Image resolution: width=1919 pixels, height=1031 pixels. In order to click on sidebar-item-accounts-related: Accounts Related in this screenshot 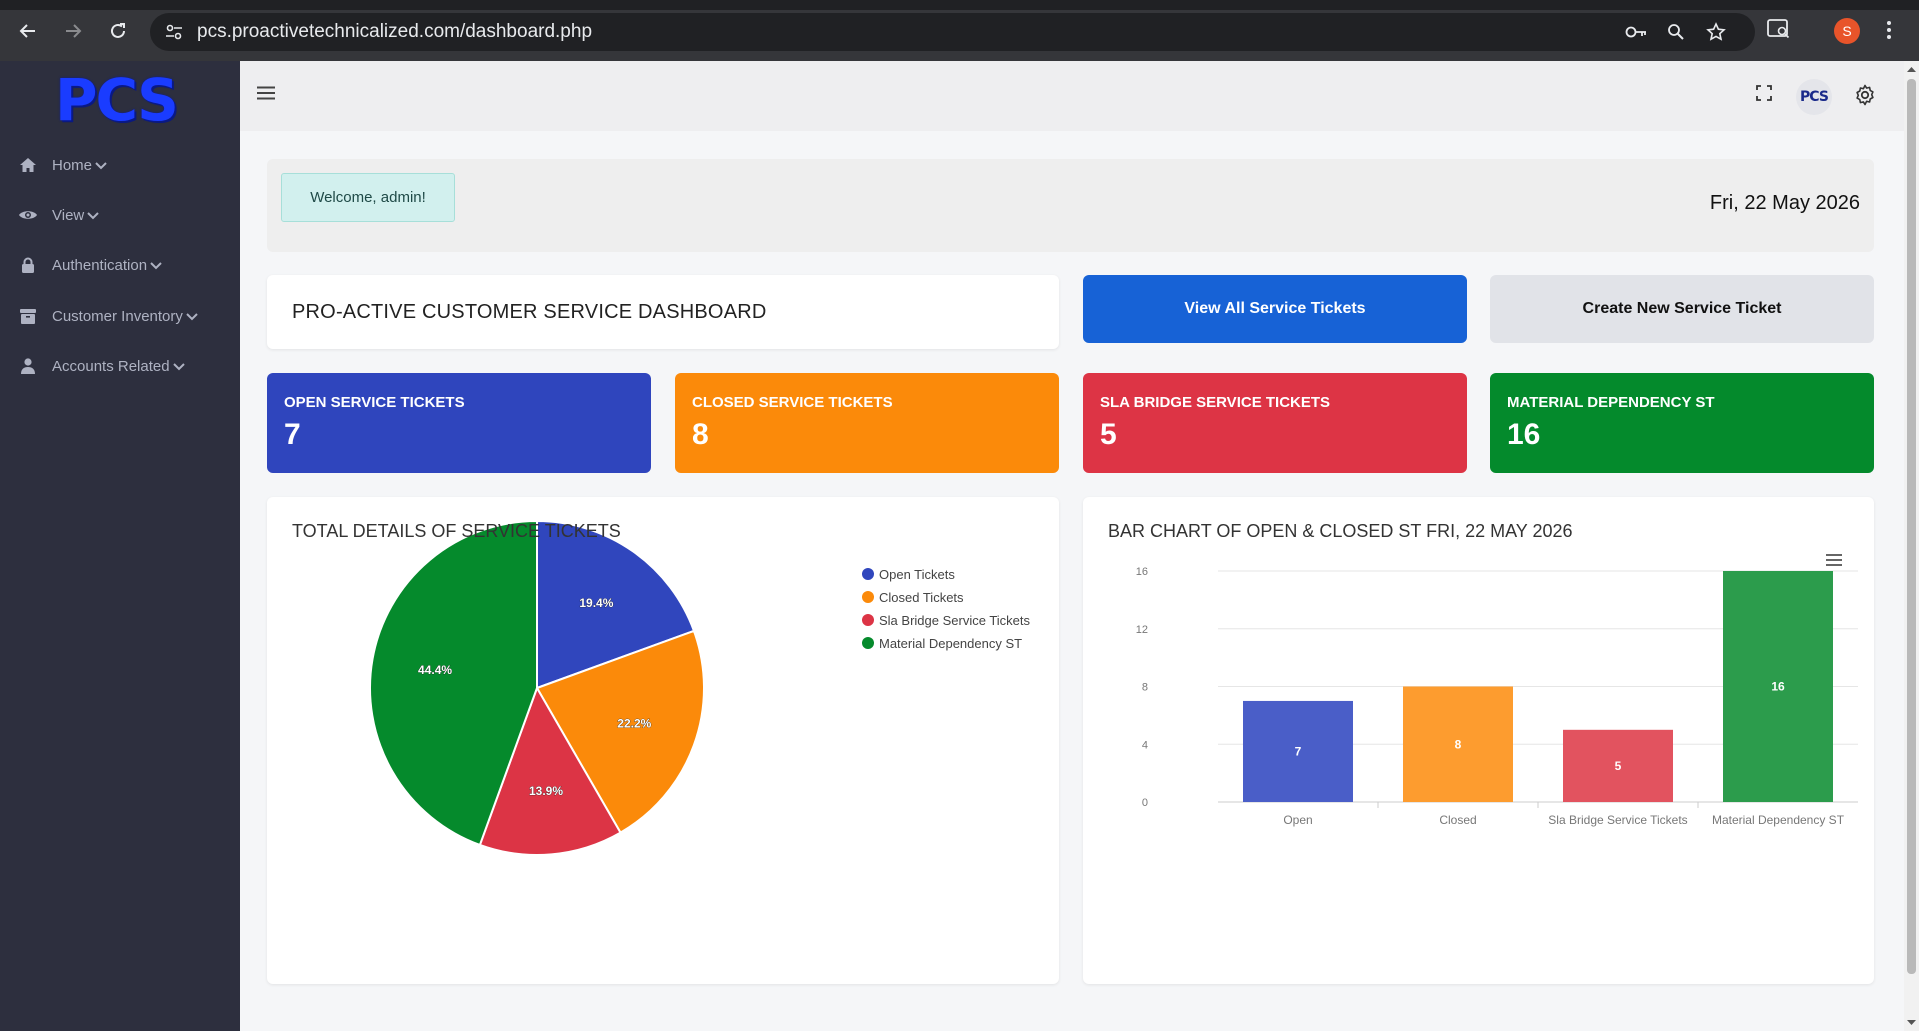, I will do `click(101, 366)`.